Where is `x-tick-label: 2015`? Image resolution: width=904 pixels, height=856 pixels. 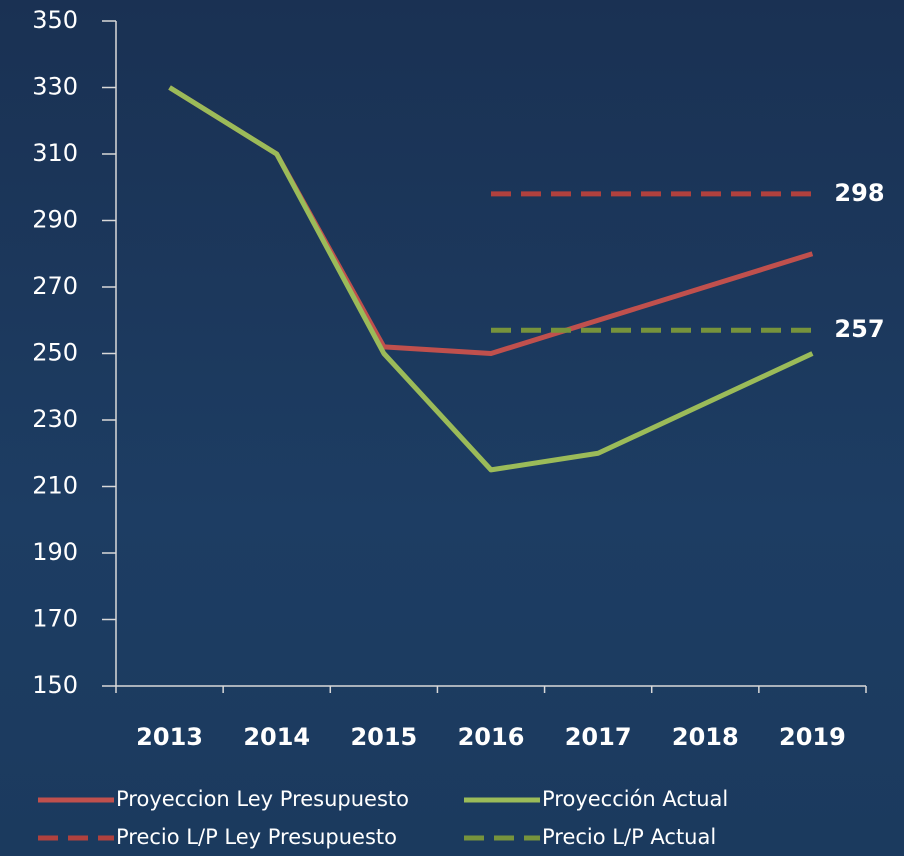
x-tick-label: 2015 is located at coordinates (383, 737).